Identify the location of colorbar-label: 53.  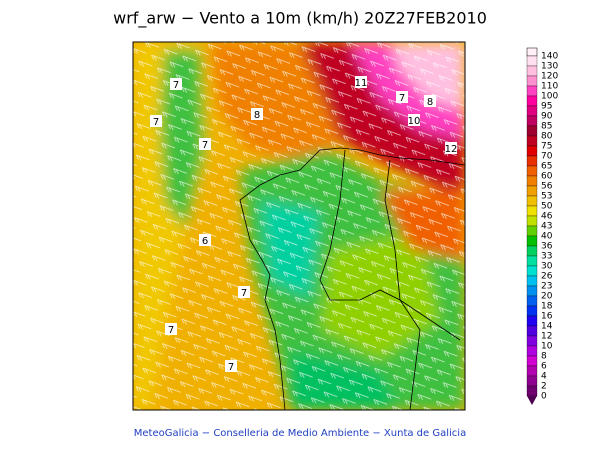
(546, 197).